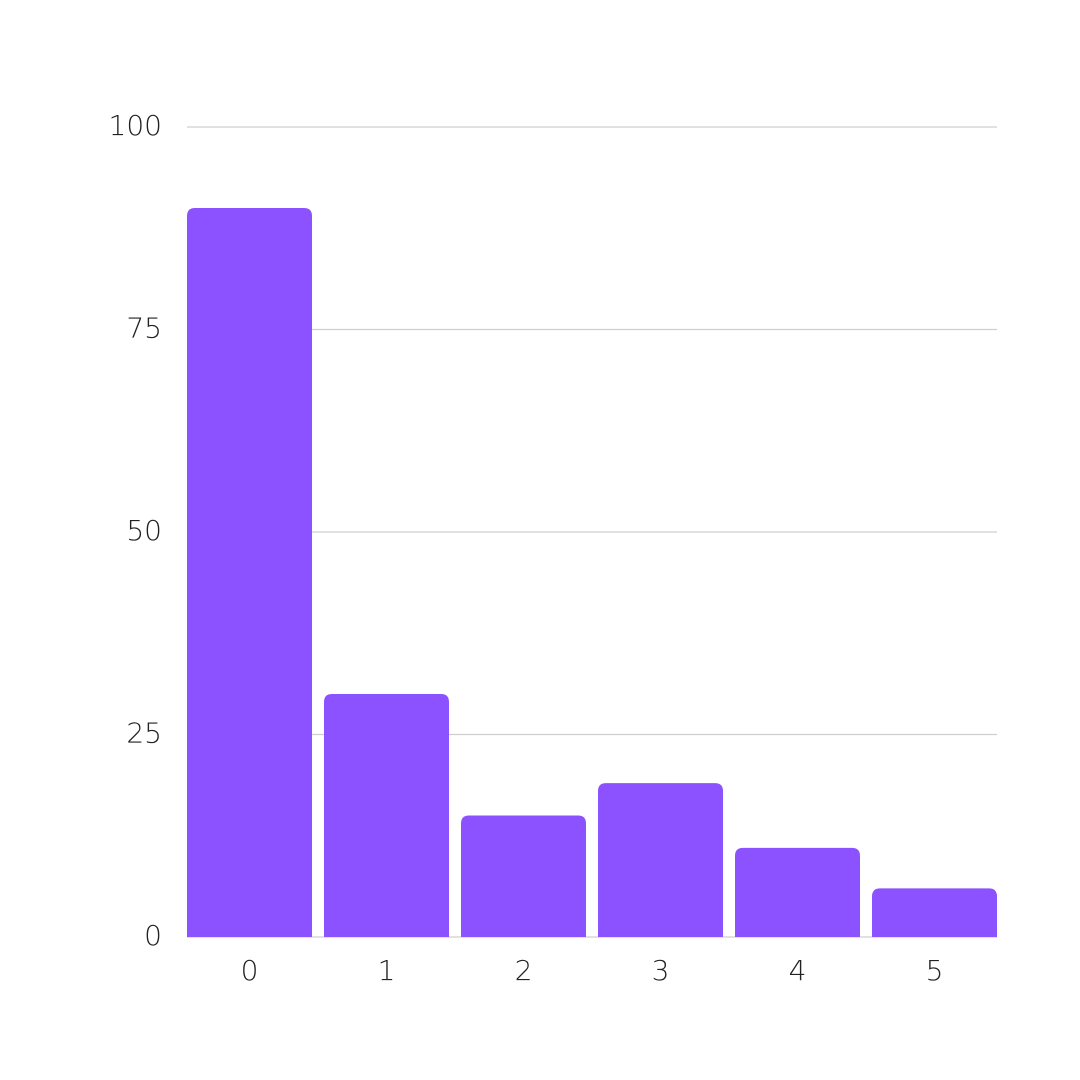  Describe the element at coordinates (387, 970) in the screenshot. I see `x-tick-label: 1` at that location.